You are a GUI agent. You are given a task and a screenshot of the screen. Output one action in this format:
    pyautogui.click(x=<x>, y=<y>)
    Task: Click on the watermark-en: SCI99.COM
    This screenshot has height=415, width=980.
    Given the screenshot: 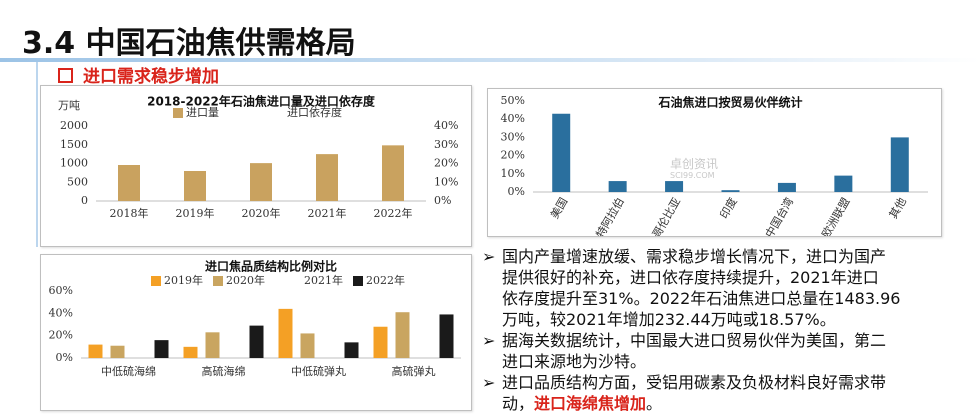 What is the action you would take?
    pyautogui.click(x=692, y=175)
    